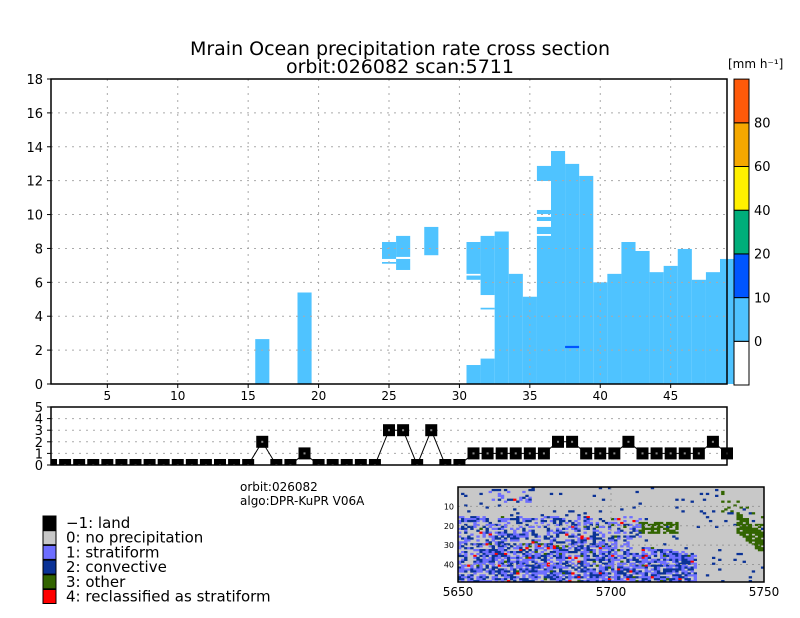 The width and height of the screenshot is (800, 618). I want to click on rain-type-marker, so click(163, 462).